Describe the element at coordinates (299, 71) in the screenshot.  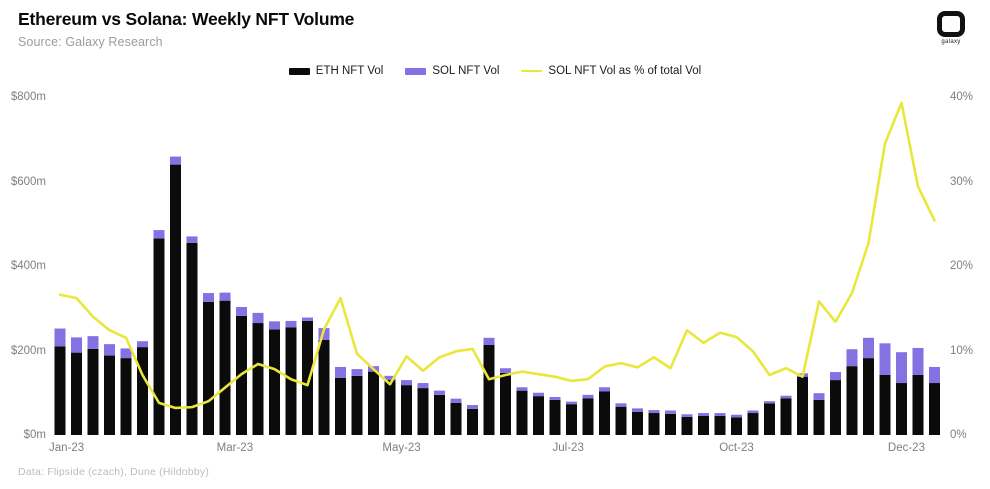
I see `eth-legend-swatch` at that location.